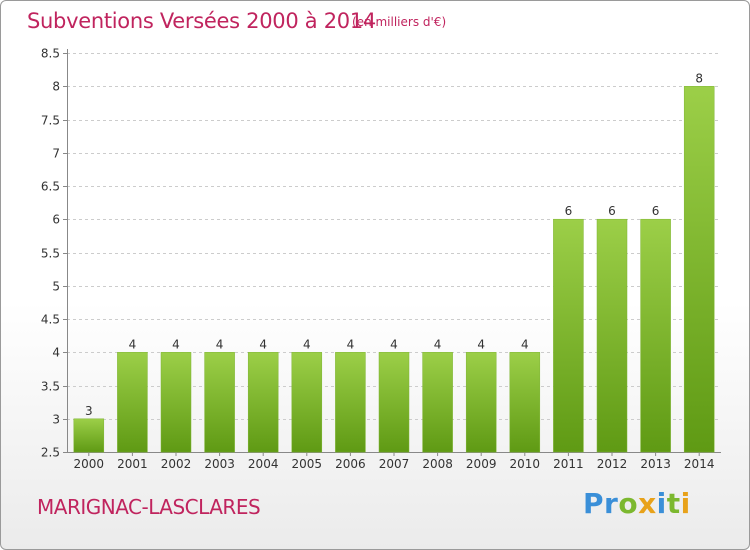 Image resolution: width=750 pixels, height=550 pixels. Describe the element at coordinates (481, 464) in the screenshot. I see `x-tick-label: 2009` at that location.